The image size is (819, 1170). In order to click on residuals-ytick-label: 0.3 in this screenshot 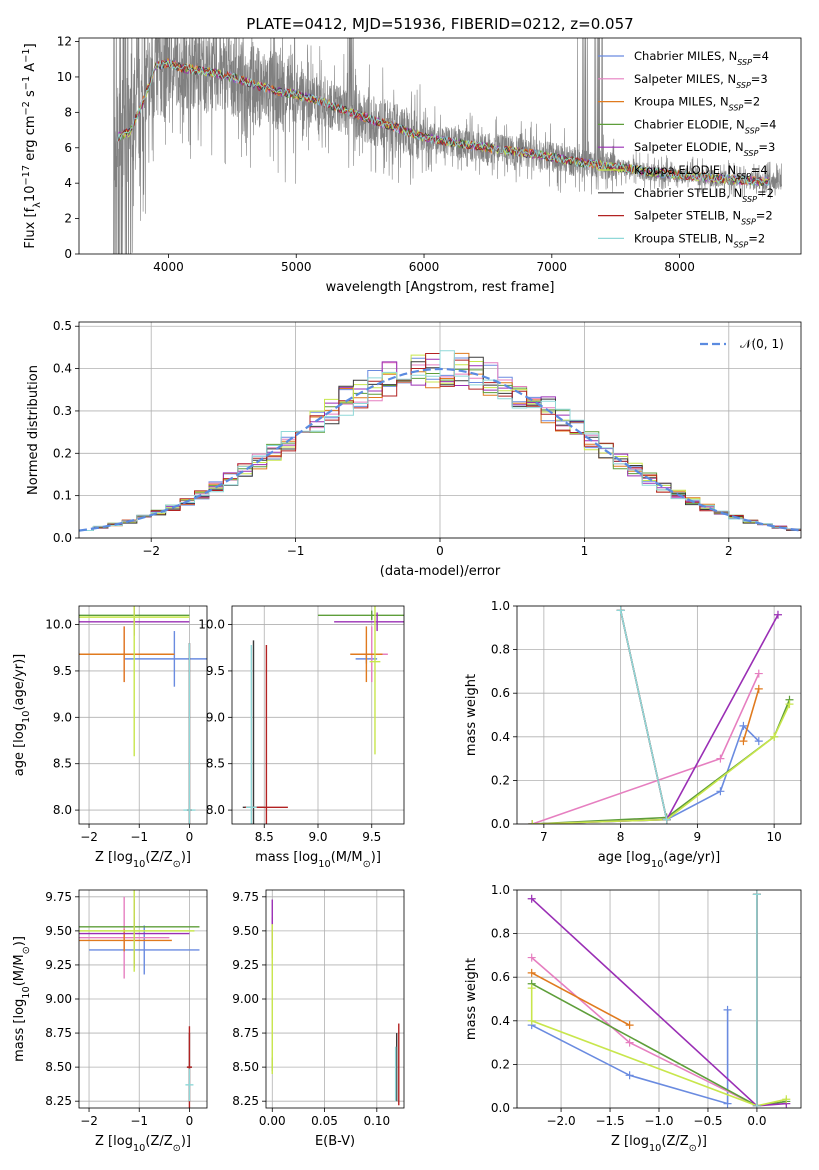, I will do `click(62, 411)`.